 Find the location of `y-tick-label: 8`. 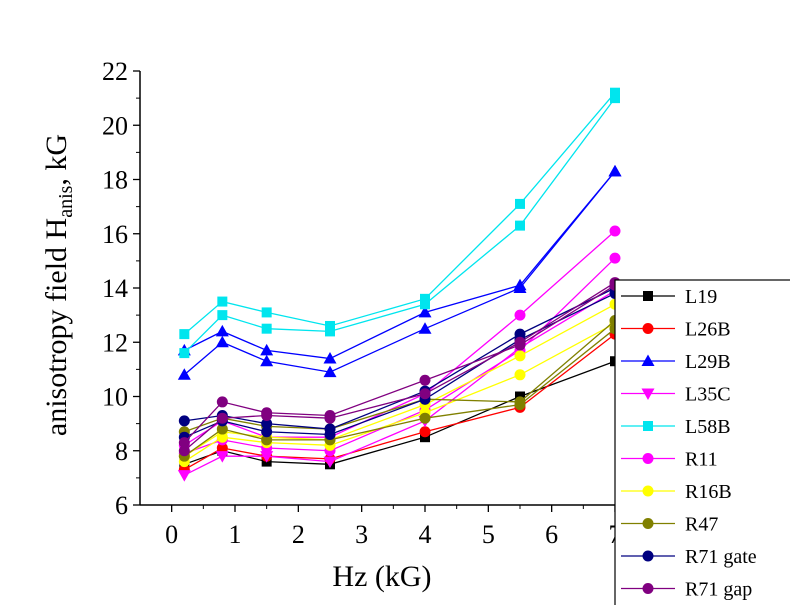

y-tick-label: 8 is located at coordinates (121, 451).